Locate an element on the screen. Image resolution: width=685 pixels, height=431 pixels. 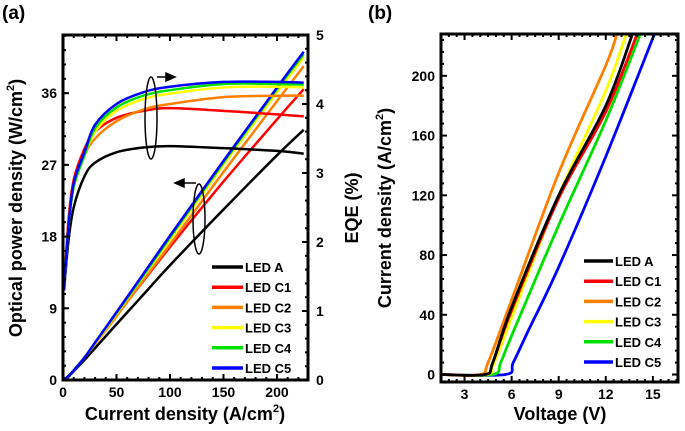
chart-a-y2label: EQE (%) is located at coordinates (352, 207).